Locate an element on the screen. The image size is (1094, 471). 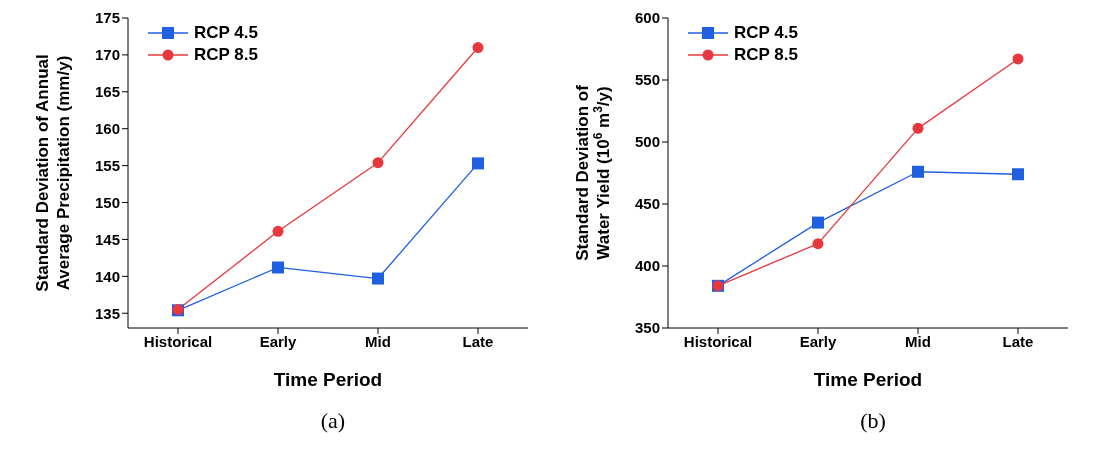
y-tick-label: 450 is located at coordinates (647, 204).